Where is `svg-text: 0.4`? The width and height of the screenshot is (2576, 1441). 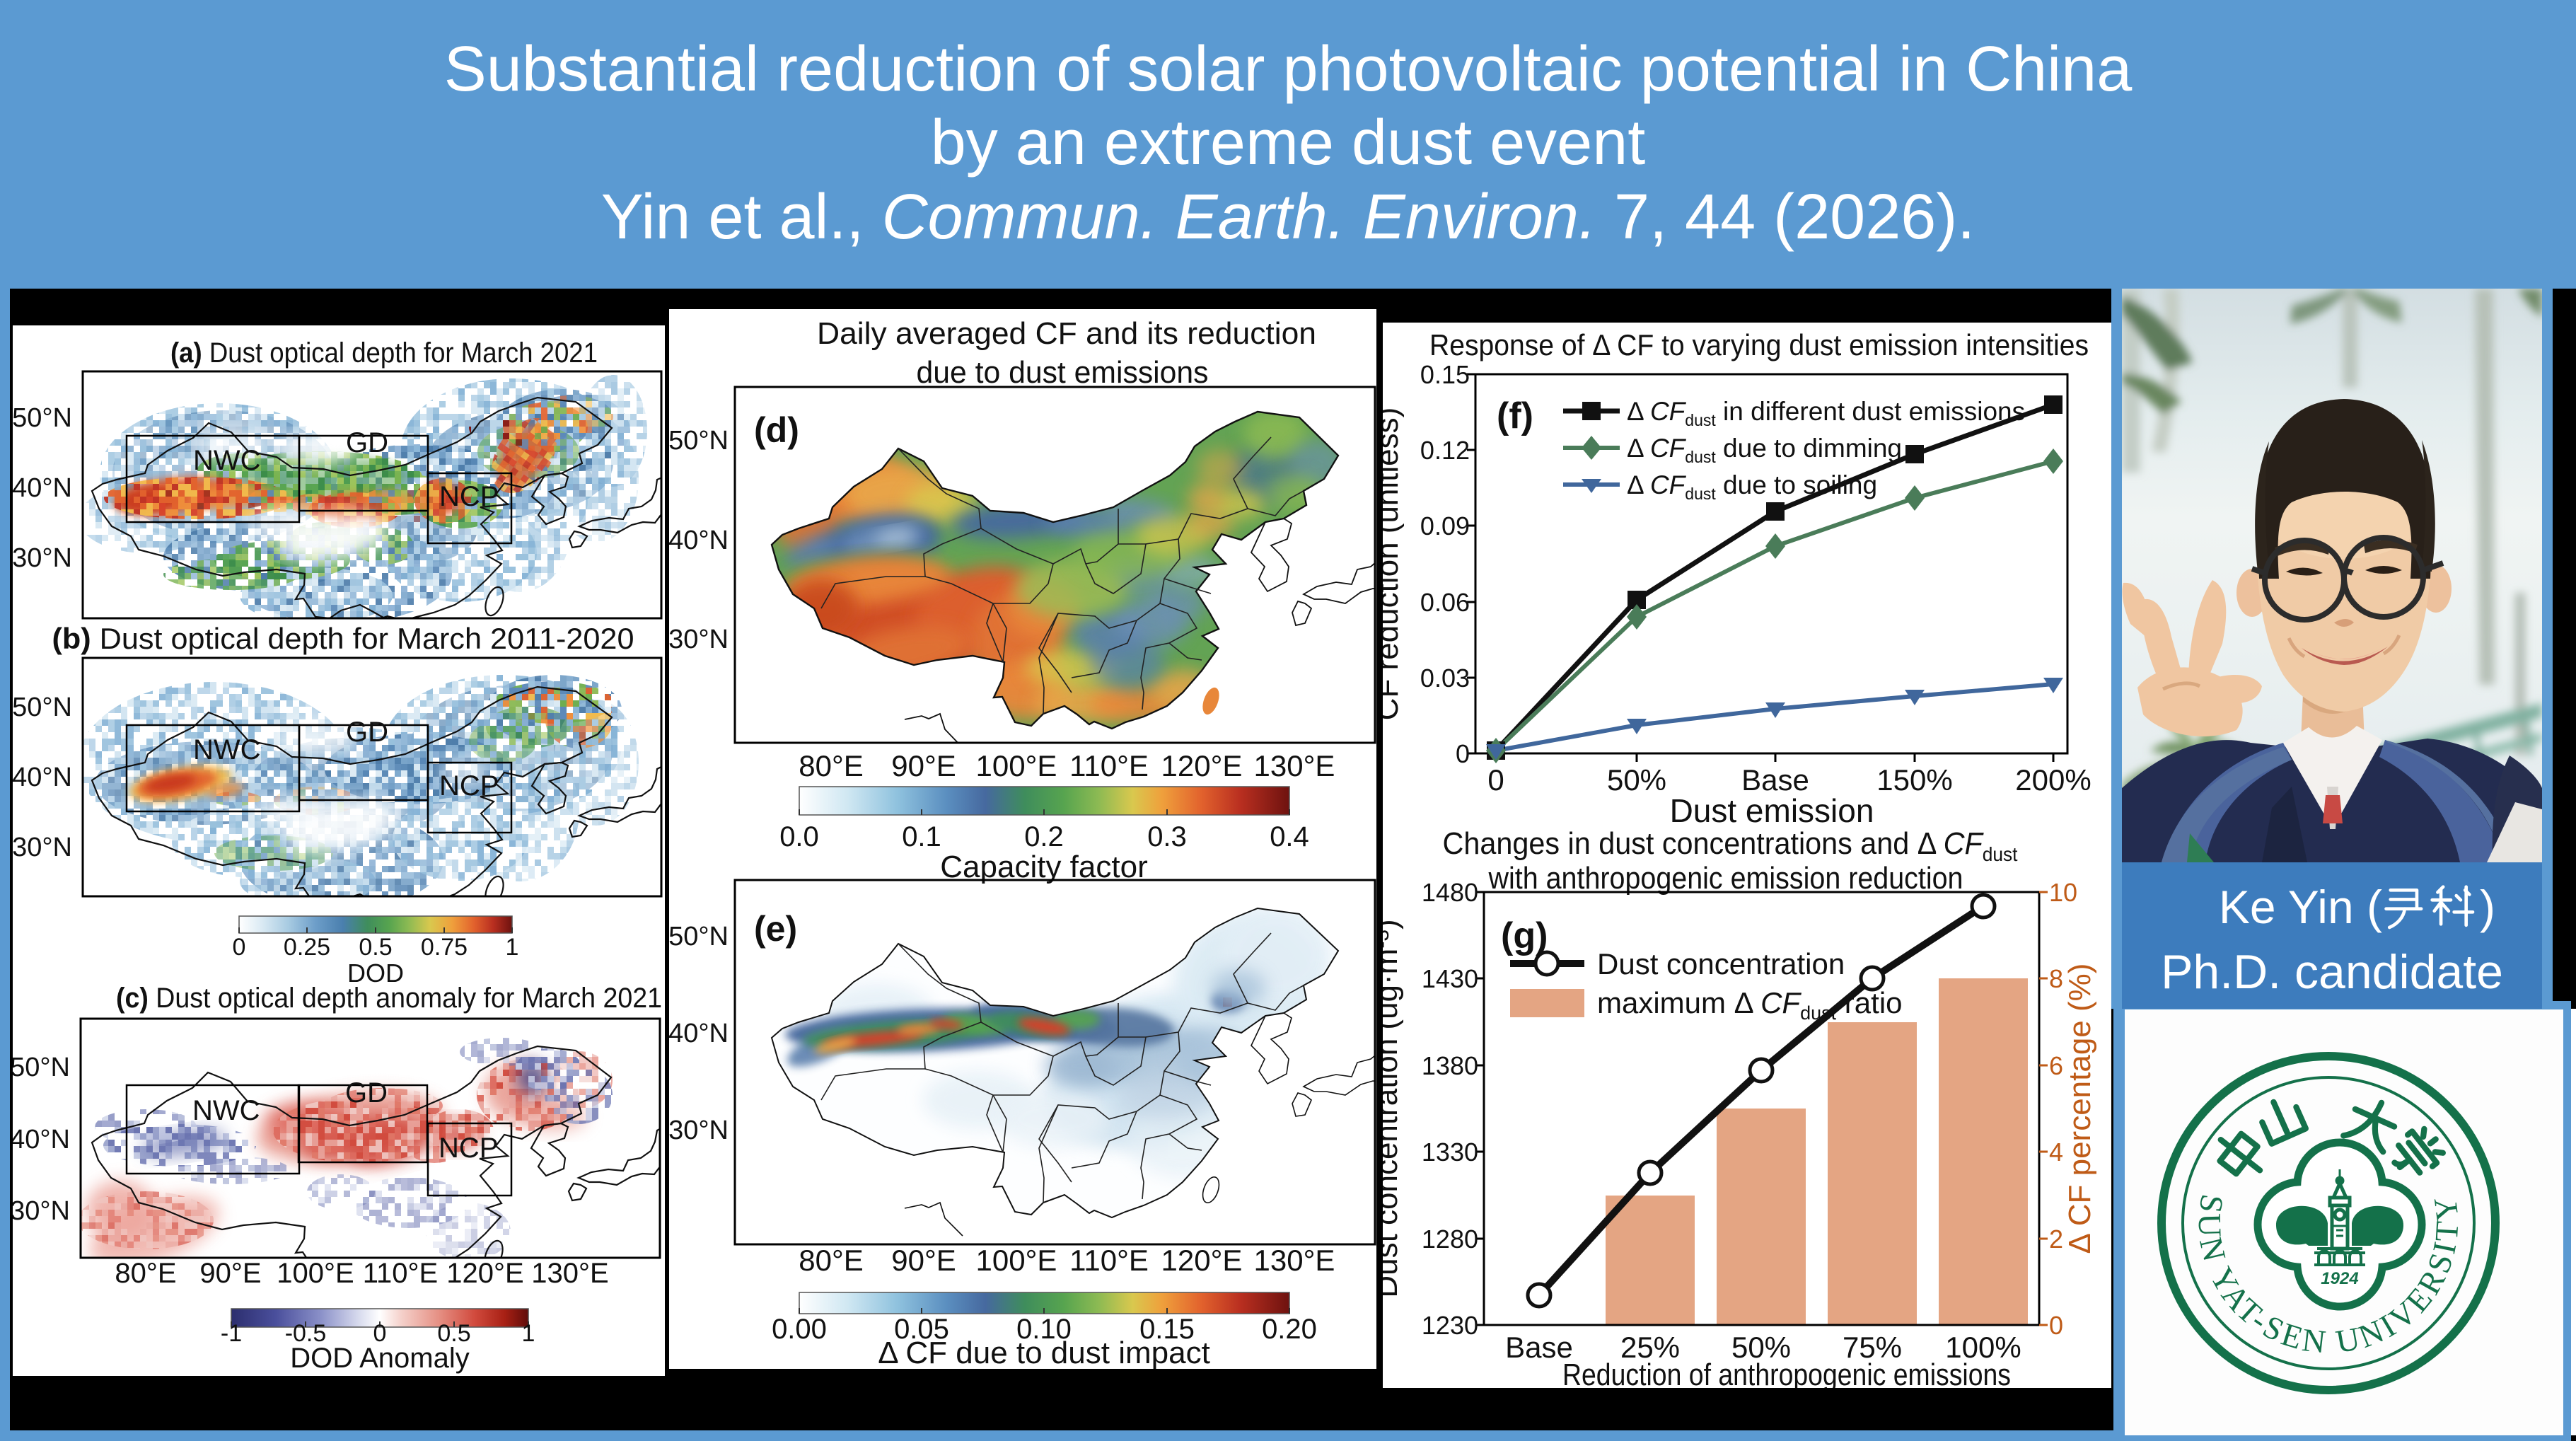 svg-text: 0.4 is located at coordinates (1289, 837).